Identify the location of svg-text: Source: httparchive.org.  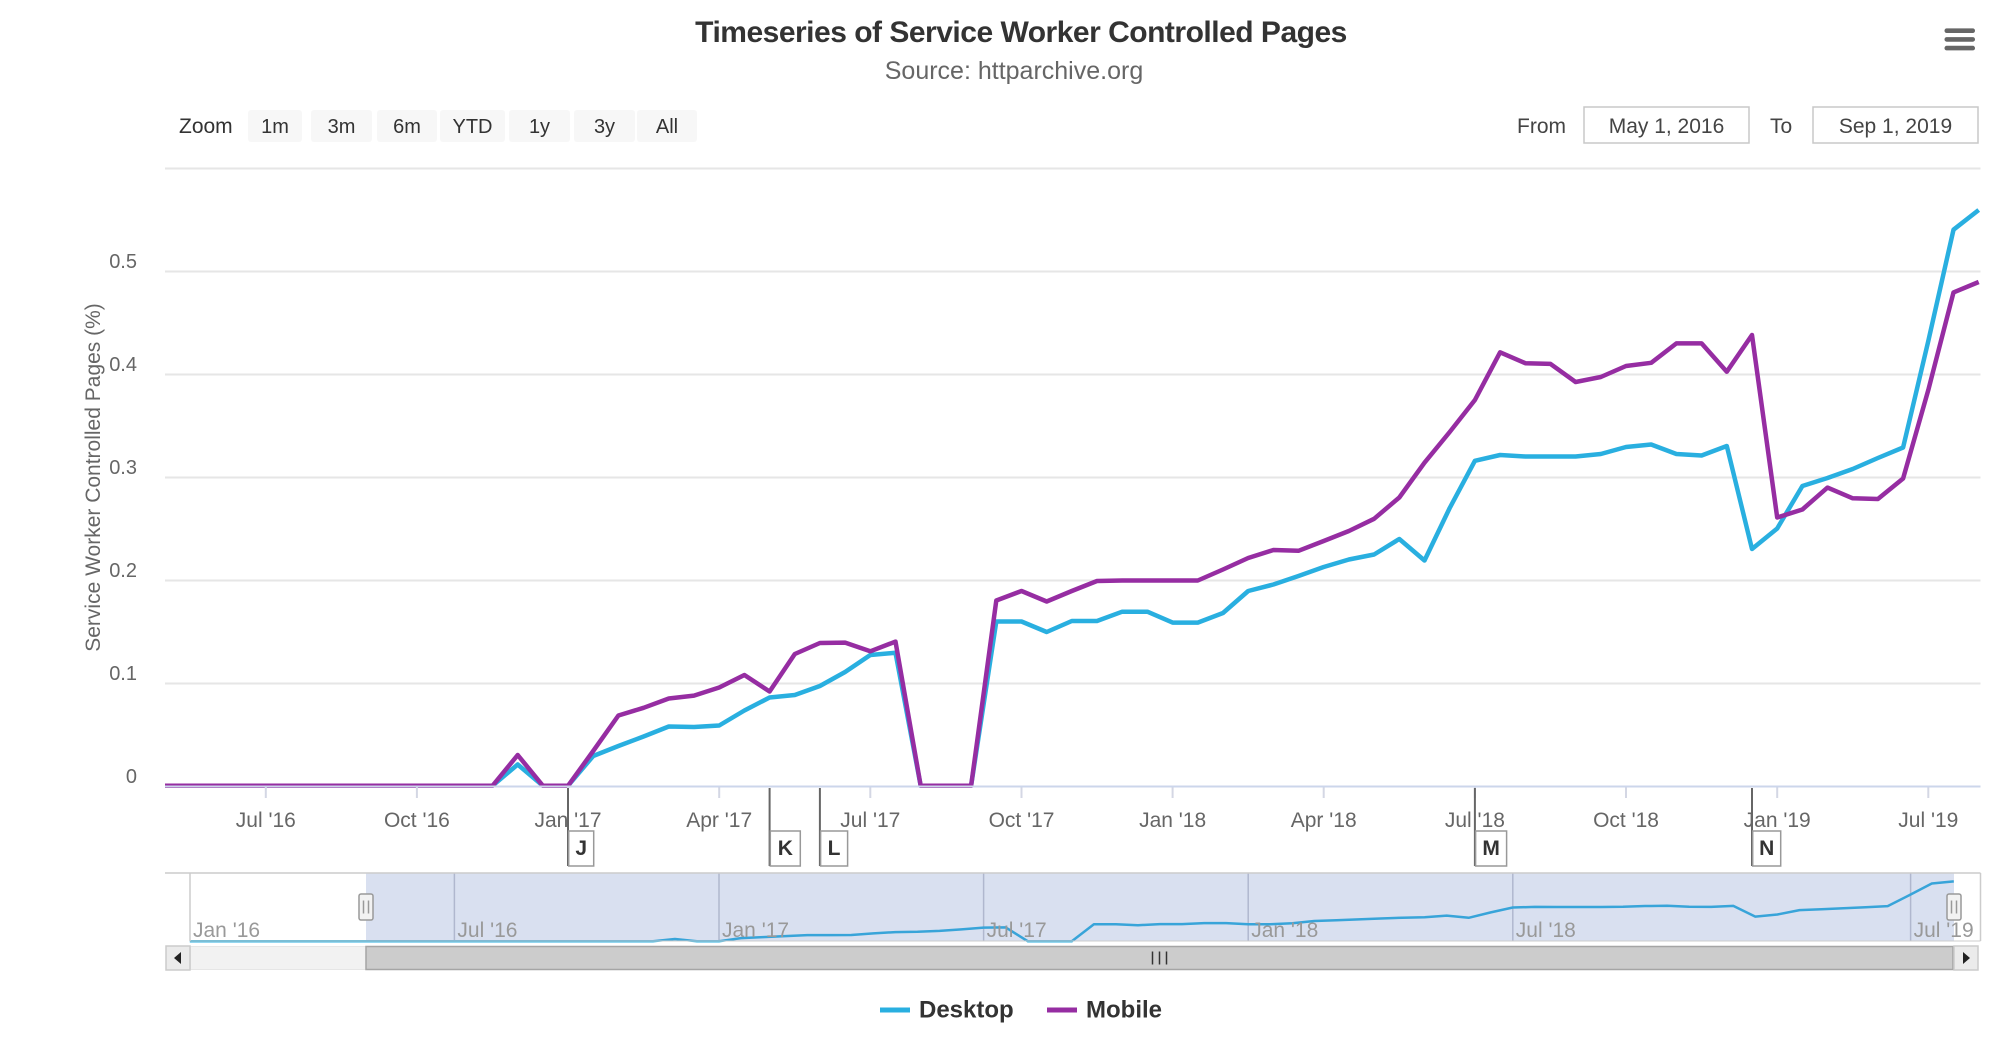
(1014, 71).